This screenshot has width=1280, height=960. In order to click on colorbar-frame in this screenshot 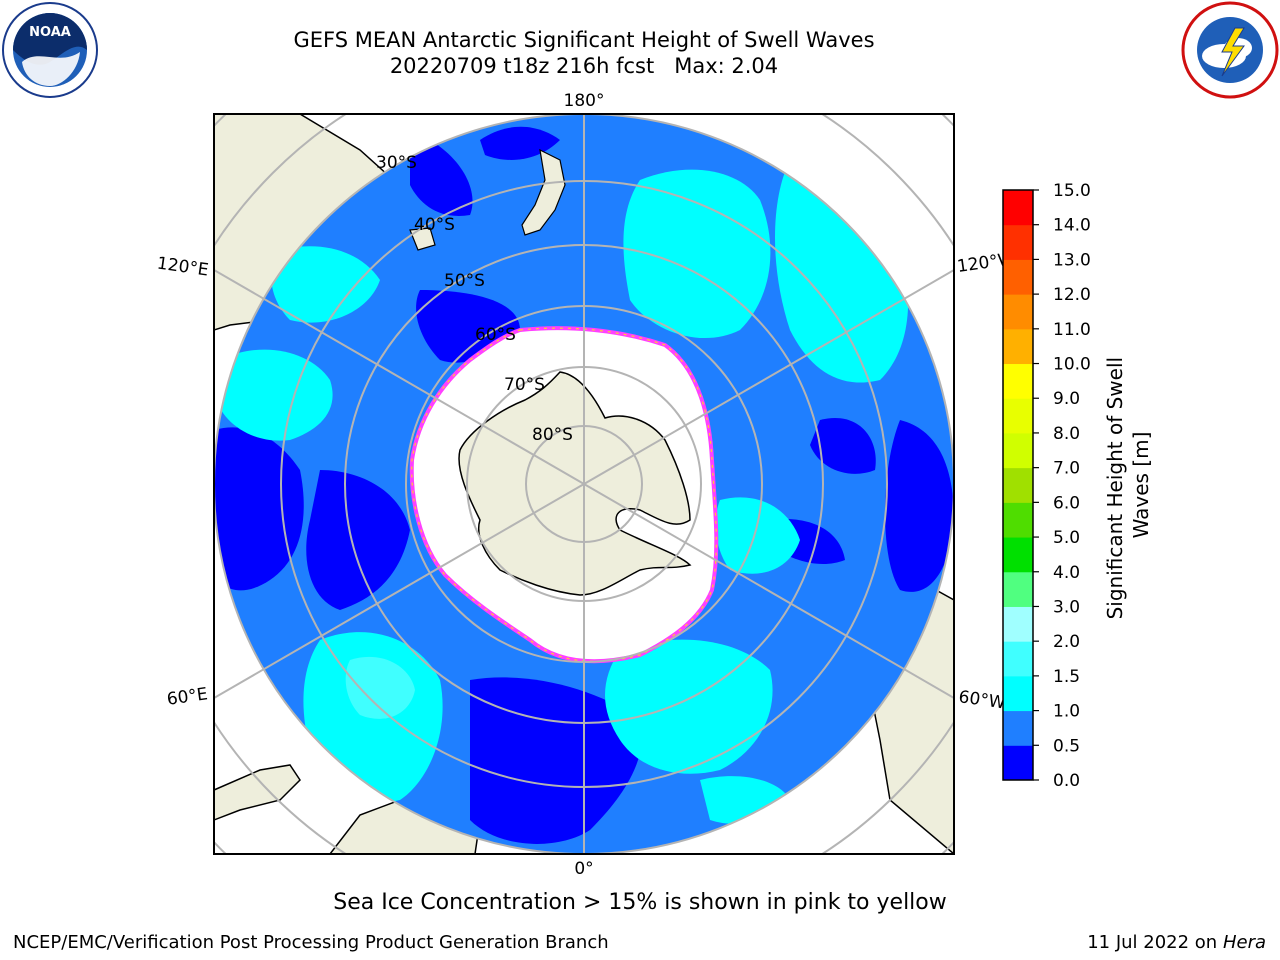, I will do `click(1018, 485)`.